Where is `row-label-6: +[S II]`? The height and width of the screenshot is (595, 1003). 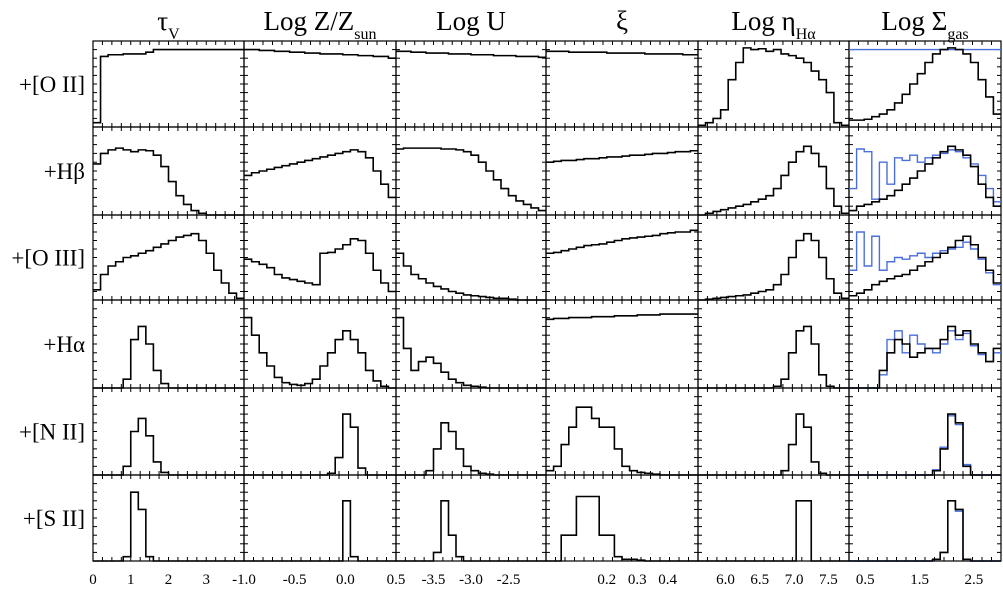
row-label-6: +[S II] is located at coordinates (54, 518).